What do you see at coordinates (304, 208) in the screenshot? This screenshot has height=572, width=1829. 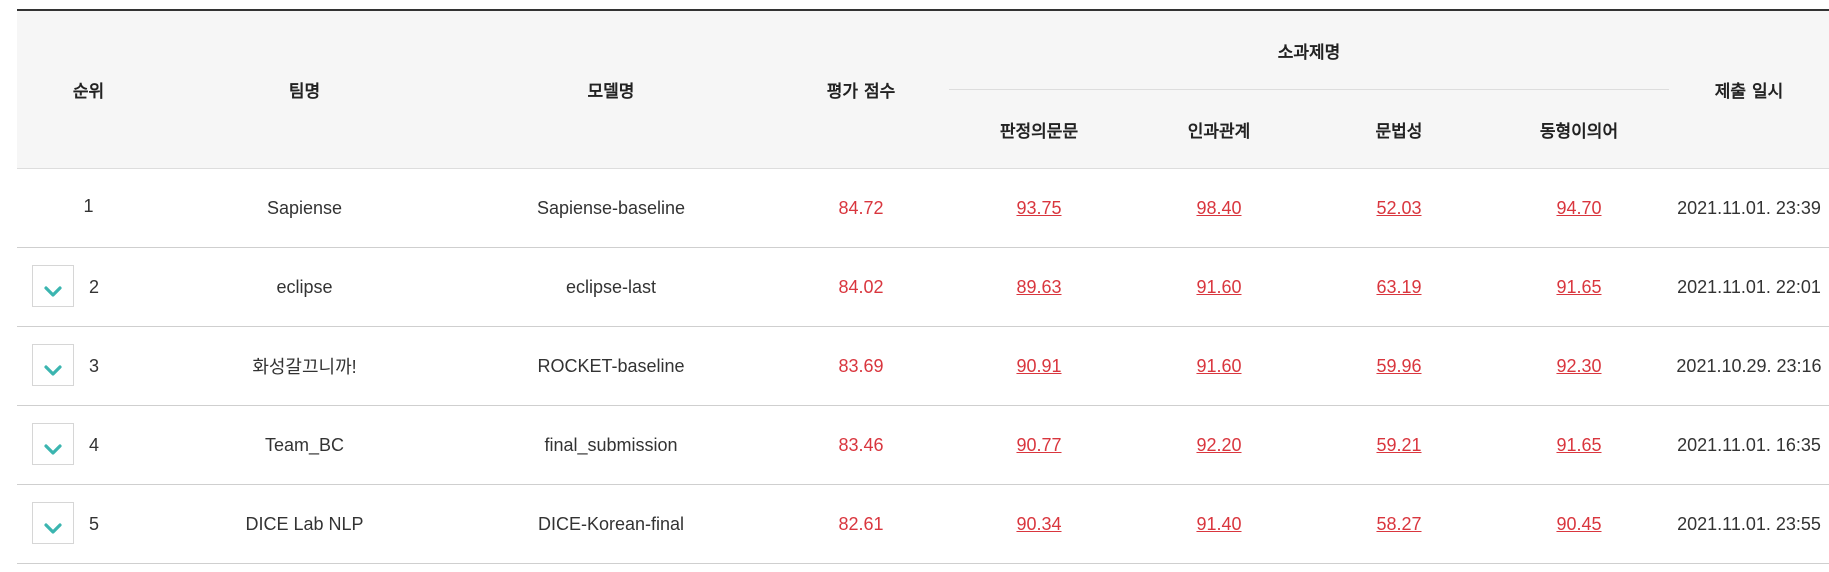 I see `team-name: Sapiense` at bounding box center [304, 208].